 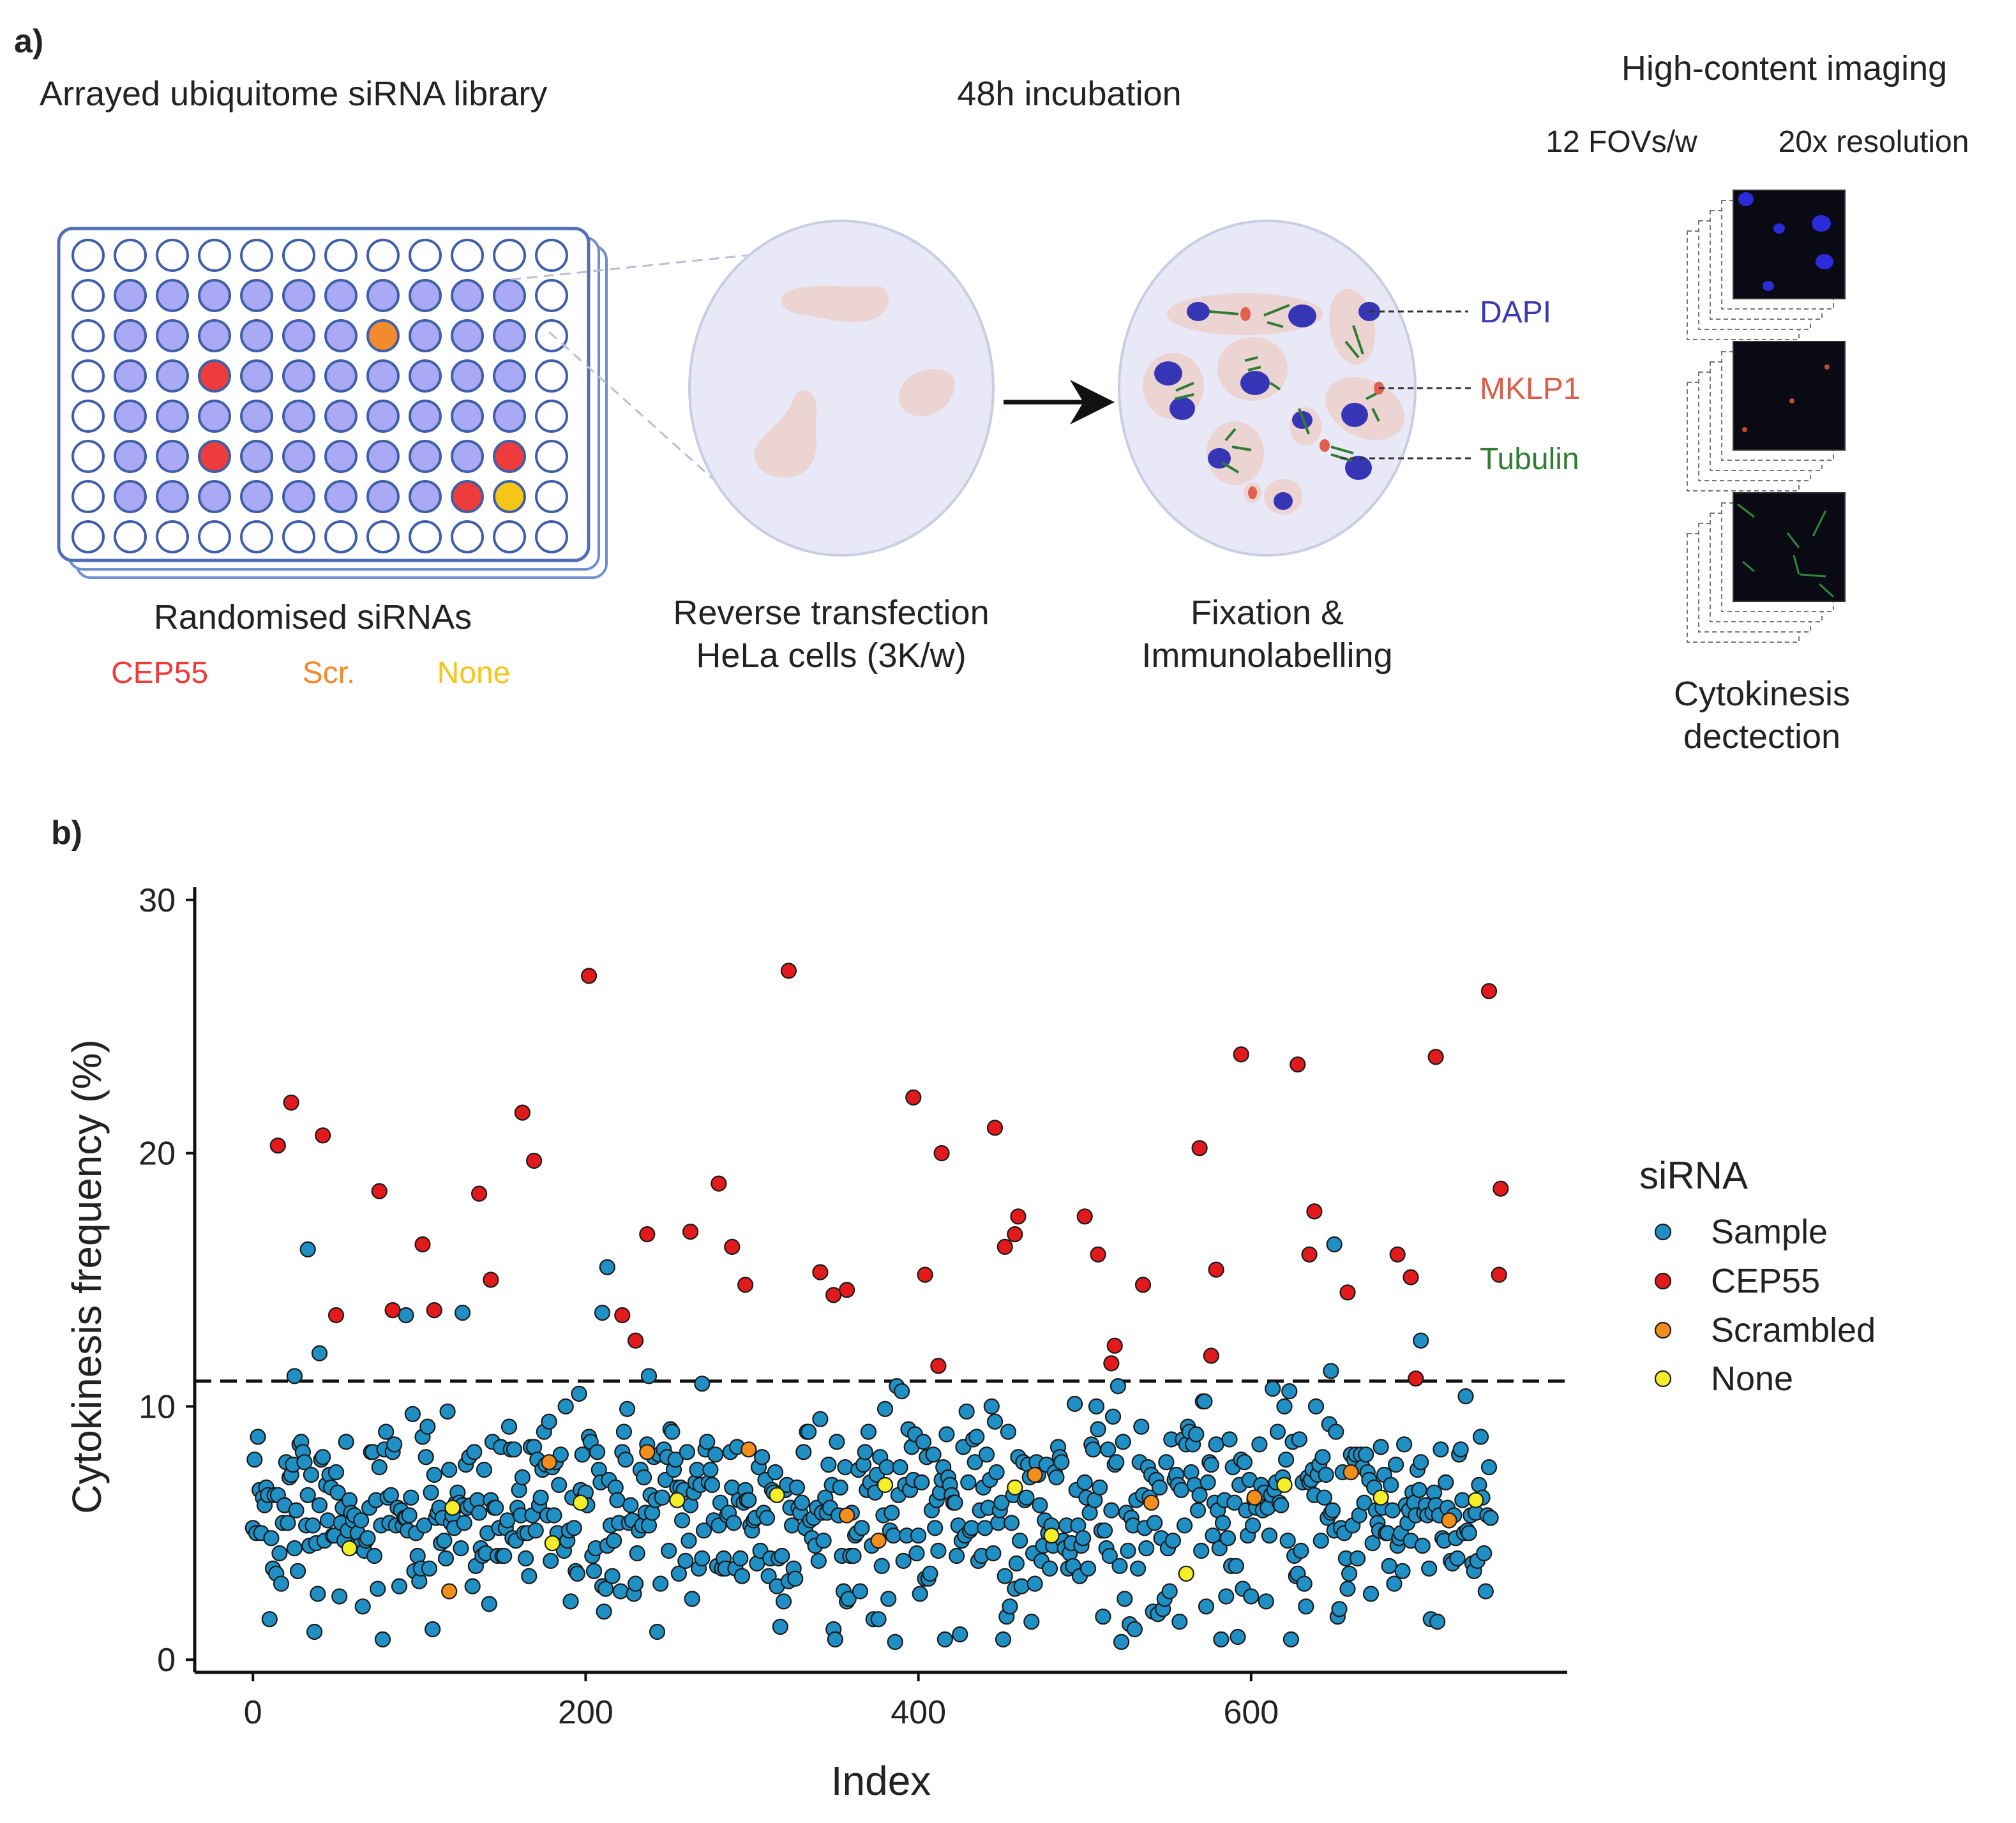 What do you see at coordinates (1015, 1487) in the screenshot?
I see `point-none` at bounding box center [1015, 1487].